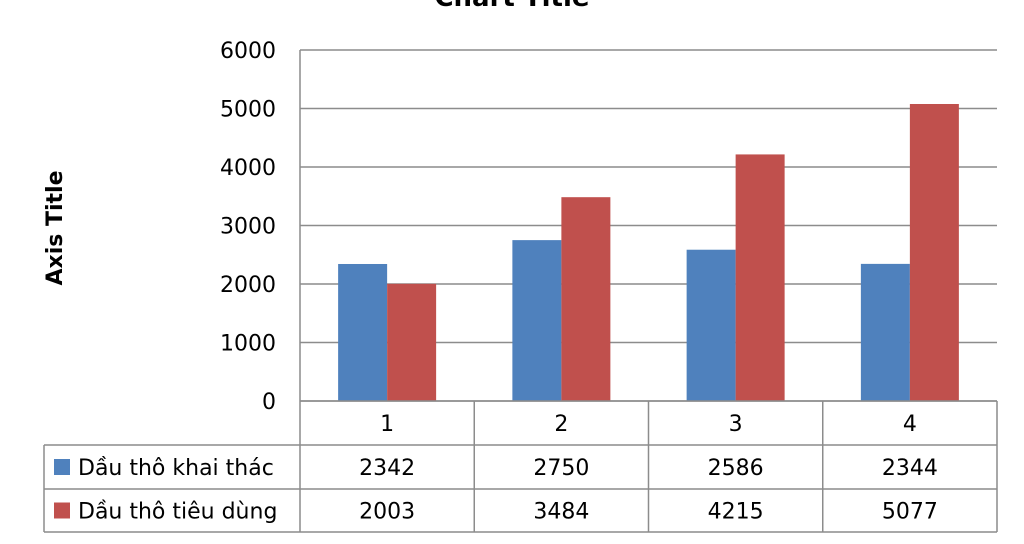 This screenshot has width=1024, height=544. What do you see at coordinates (248, 344) in the screenshot?
I see `y-tick-label: 1000` at bounding box center [248, 344].